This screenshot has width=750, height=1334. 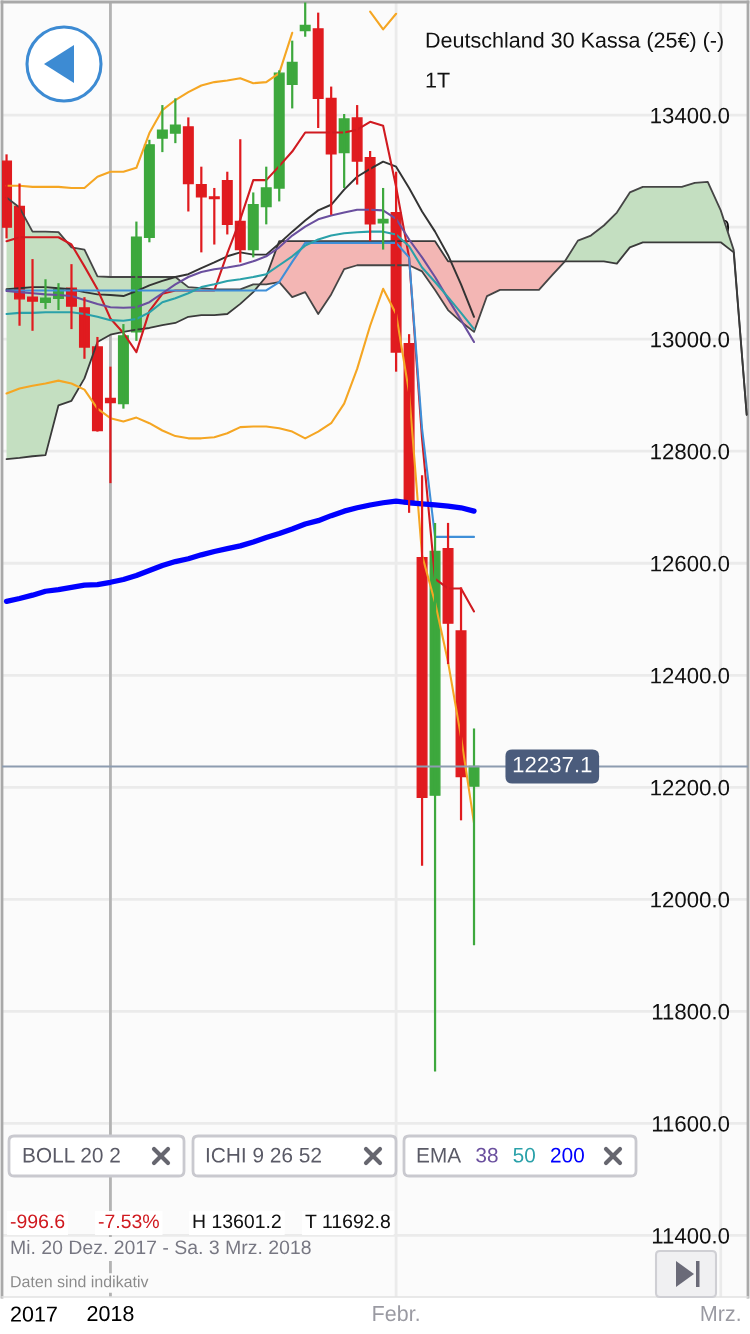 I want to click on y-tick-label: 12000.0, so click(x=690, y=899).